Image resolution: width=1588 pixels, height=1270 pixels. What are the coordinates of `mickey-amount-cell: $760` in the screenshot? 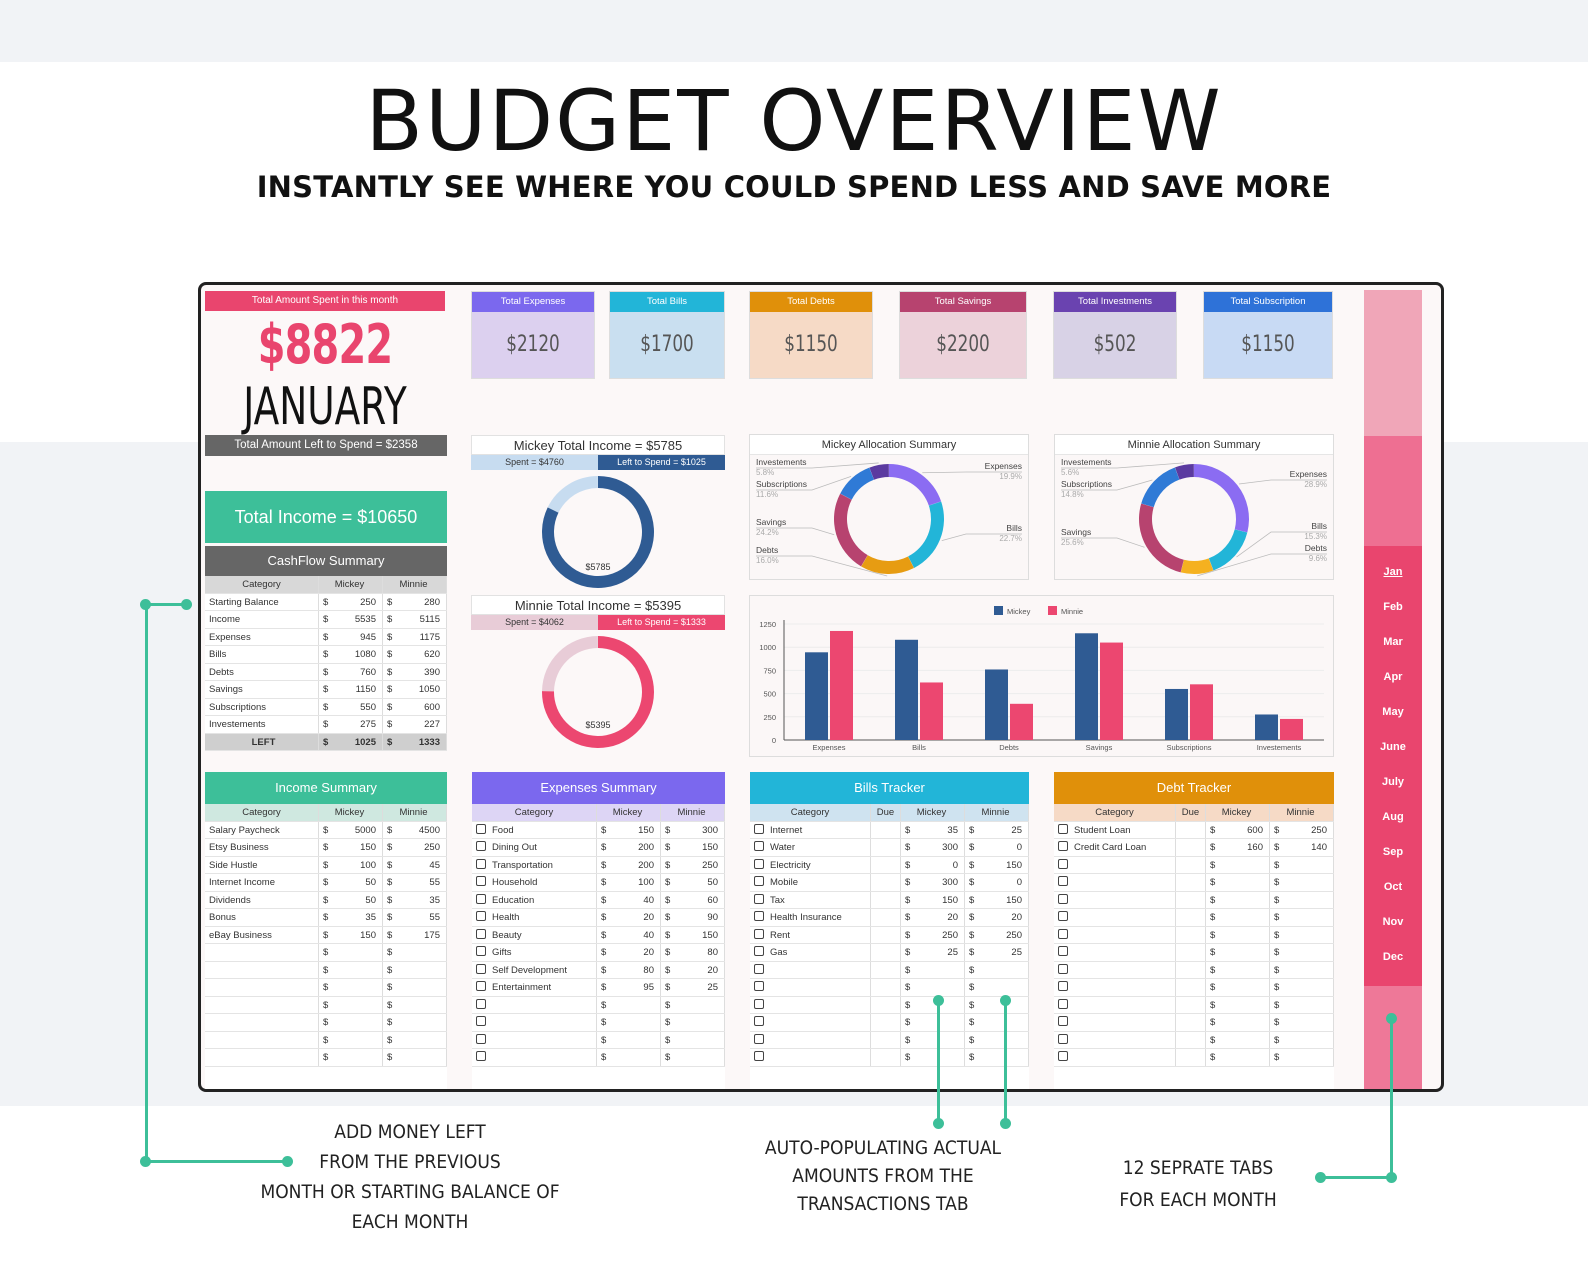 It's located at (351, 671).